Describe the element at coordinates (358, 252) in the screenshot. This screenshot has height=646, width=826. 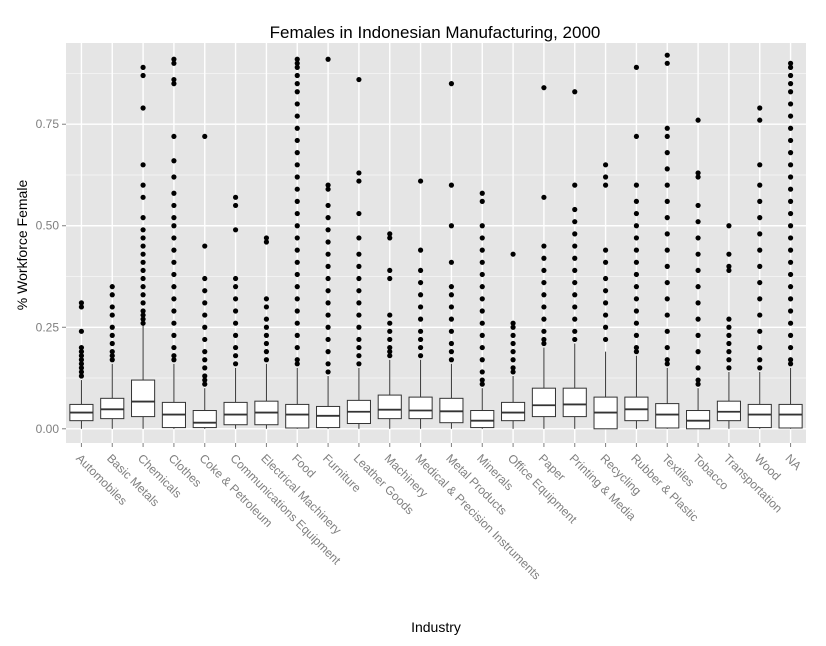
I see `boxplot-leather-goods` at that location.